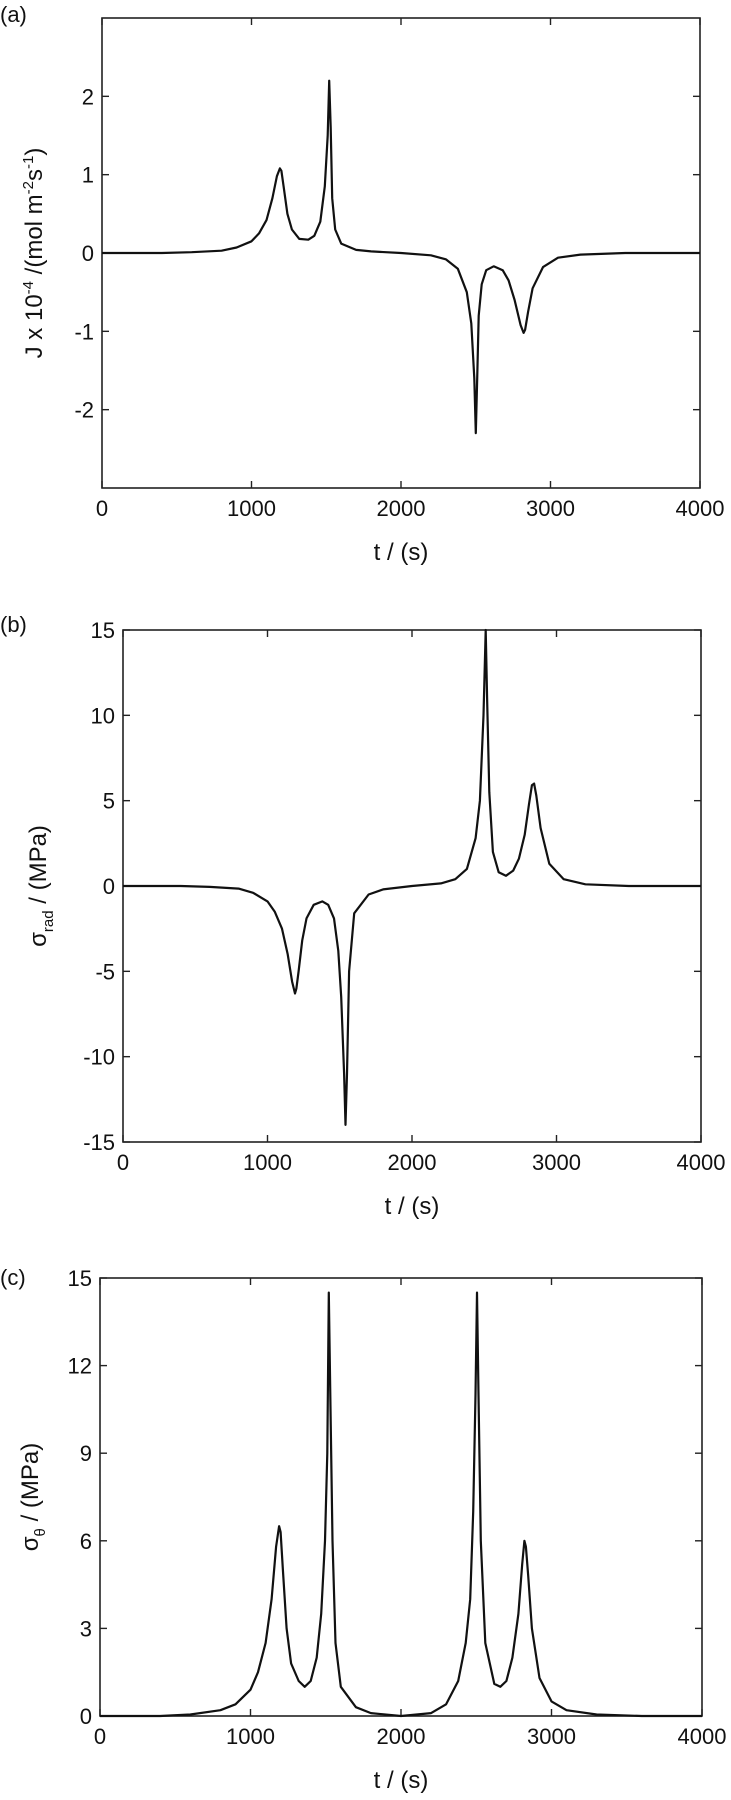  Describe the element at coordinates (28, 187) in the screenshot. I see `y-label-unit-exp1: -2` at that location.